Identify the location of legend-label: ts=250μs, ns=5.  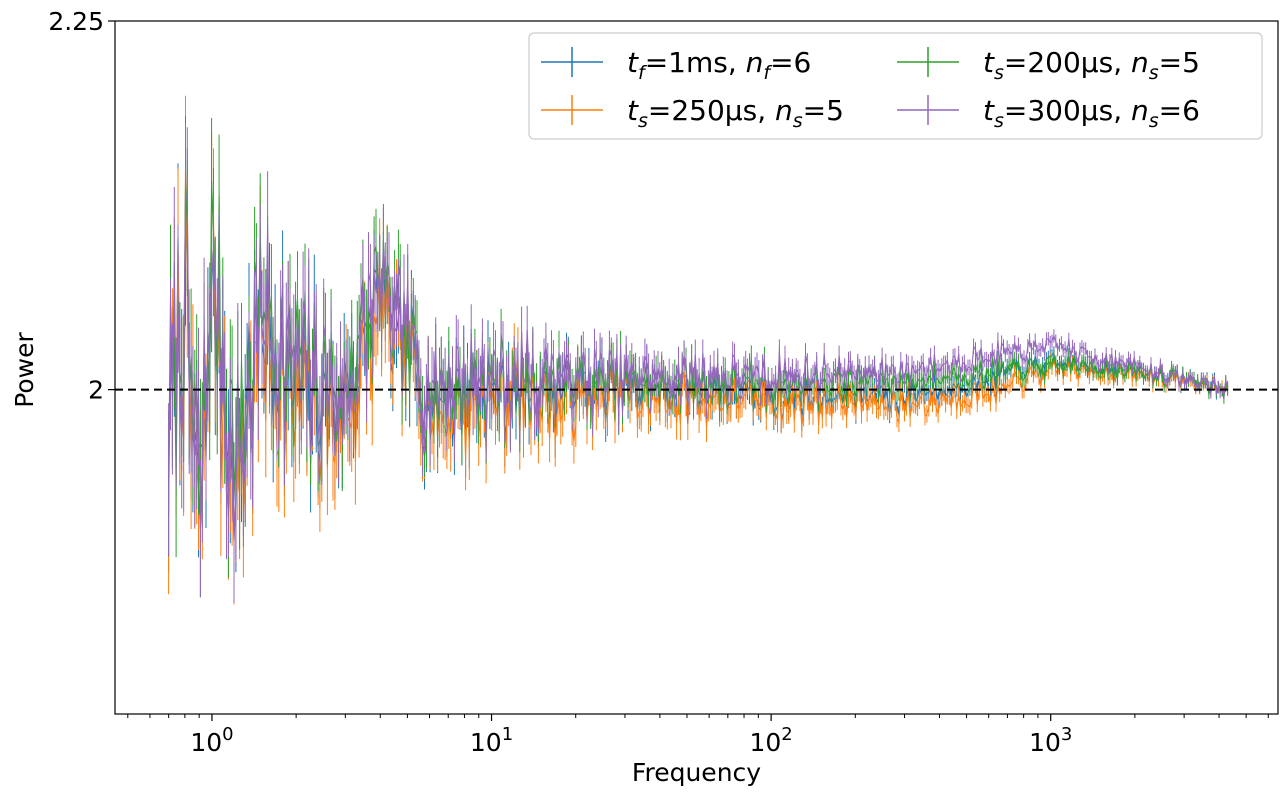
(735, 113).